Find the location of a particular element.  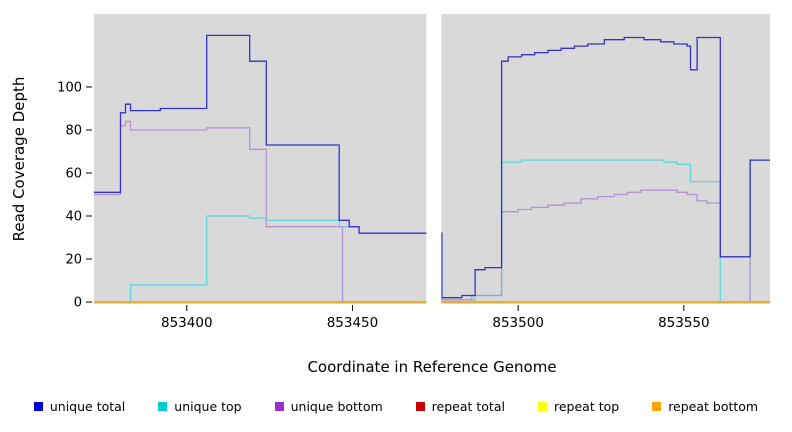

y-tick-label: 20 is located at coordinates (73, 259).